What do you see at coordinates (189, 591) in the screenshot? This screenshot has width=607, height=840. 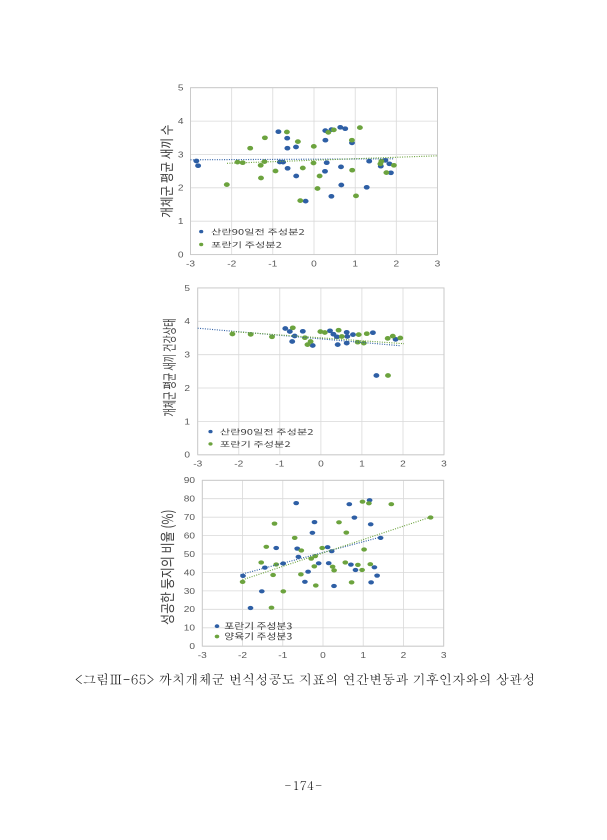 I see `svg-text: 30` at bounding box center [189, 591].